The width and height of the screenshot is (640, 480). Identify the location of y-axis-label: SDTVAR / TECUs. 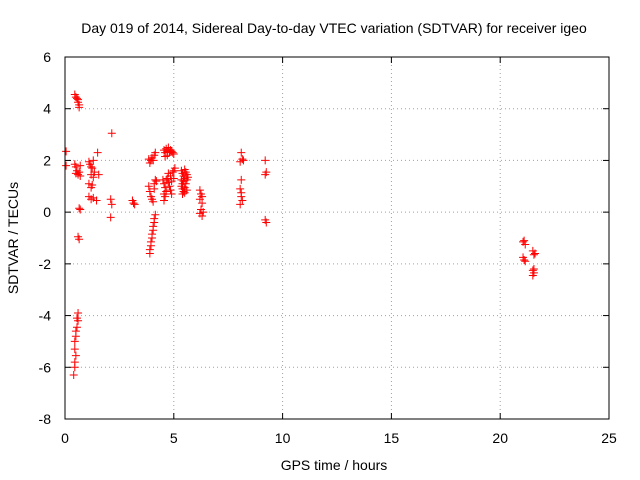
(13, 238).